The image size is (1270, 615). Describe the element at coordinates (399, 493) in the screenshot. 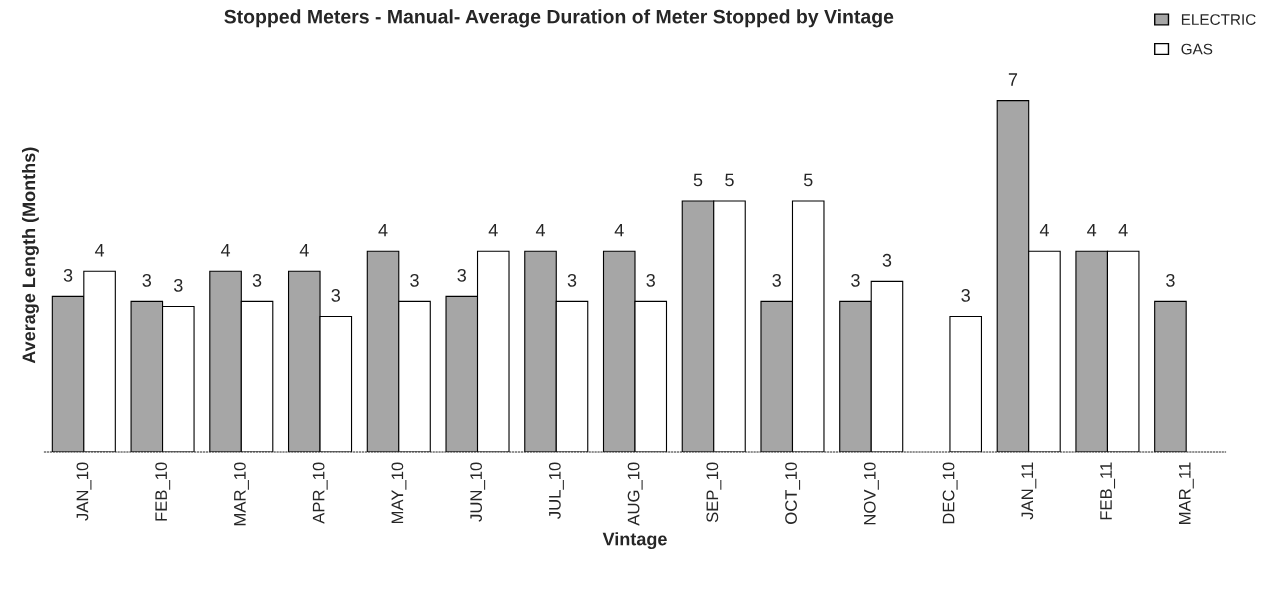

I see `x-tick-label: MAY_10` at that location.